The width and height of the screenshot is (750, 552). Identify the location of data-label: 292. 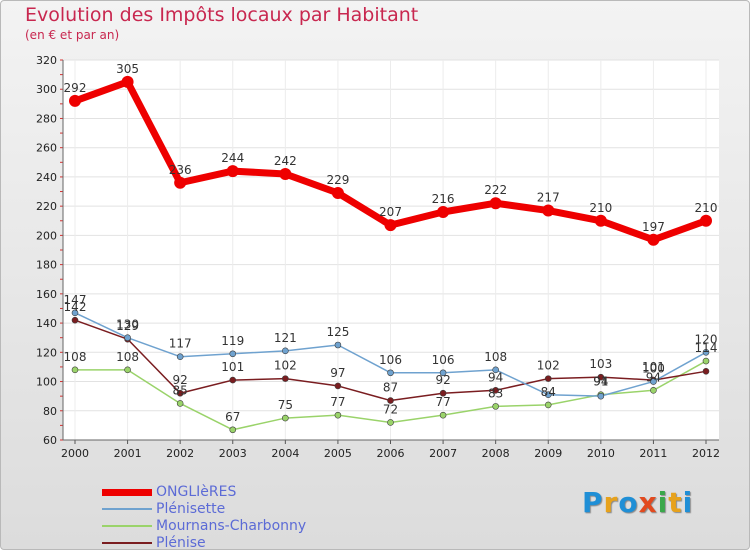
(75, 88).